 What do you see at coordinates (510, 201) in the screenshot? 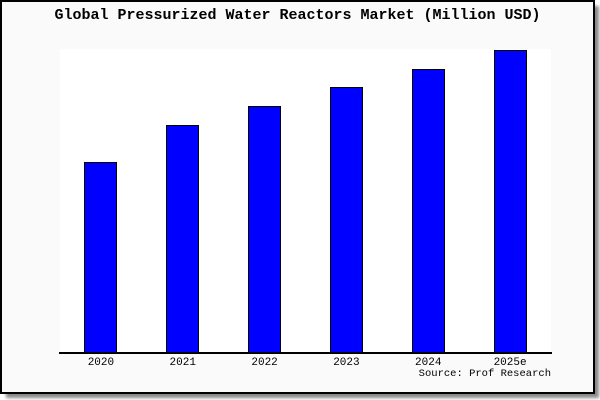
I see `bar-2025e` at bounding box center [510, 201].